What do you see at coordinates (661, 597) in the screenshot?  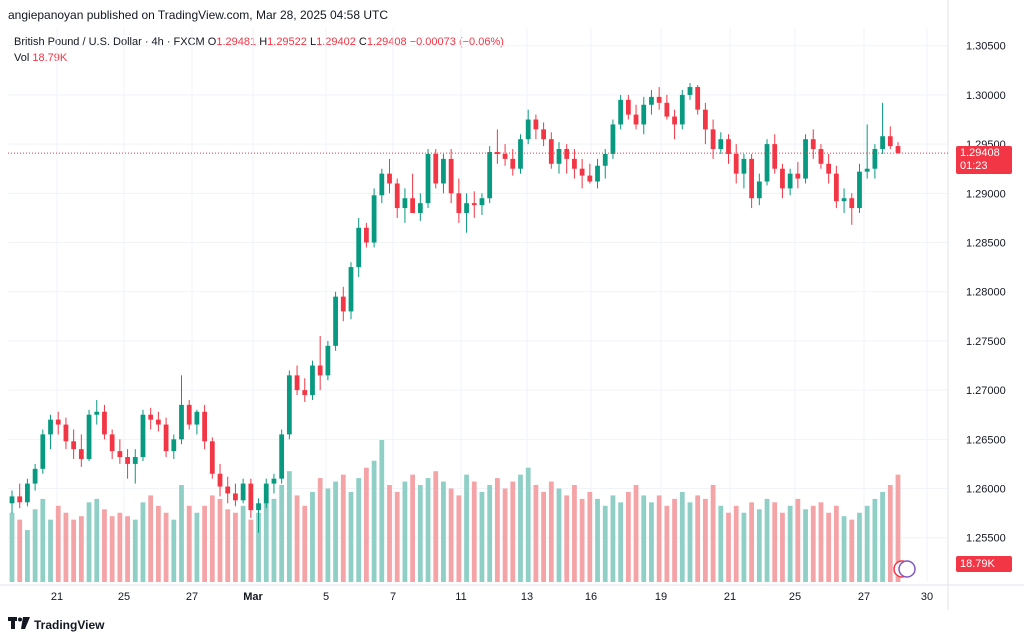 I see `time-tick-label: 19` at bounding box center [661, 597].